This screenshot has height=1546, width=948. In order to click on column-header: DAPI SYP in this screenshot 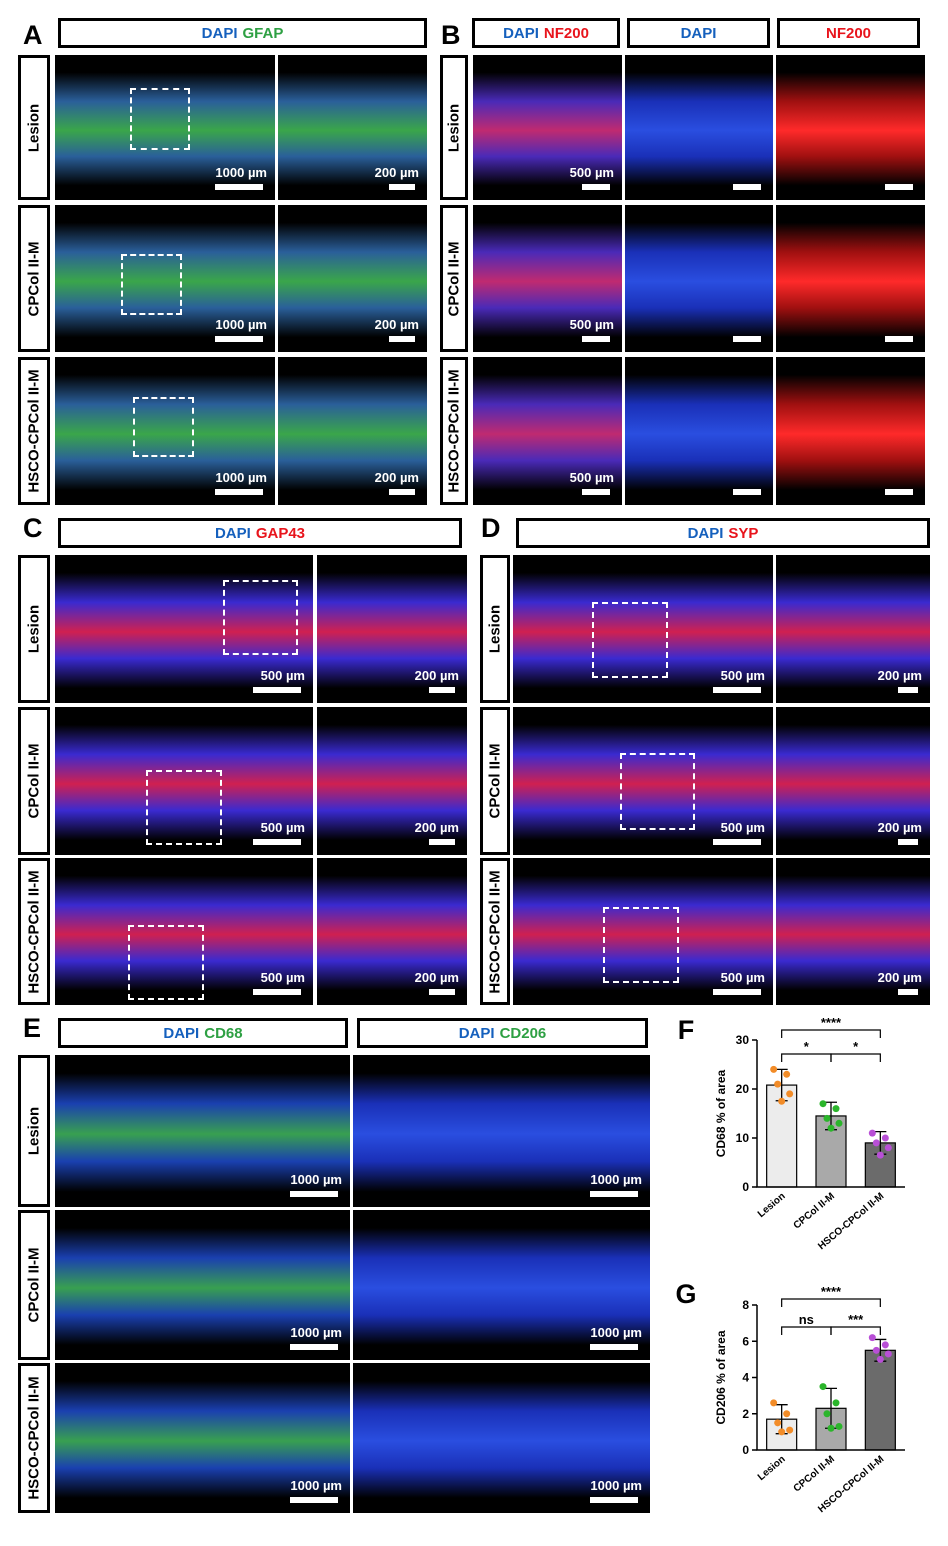, I will do `click(723, 533)`.